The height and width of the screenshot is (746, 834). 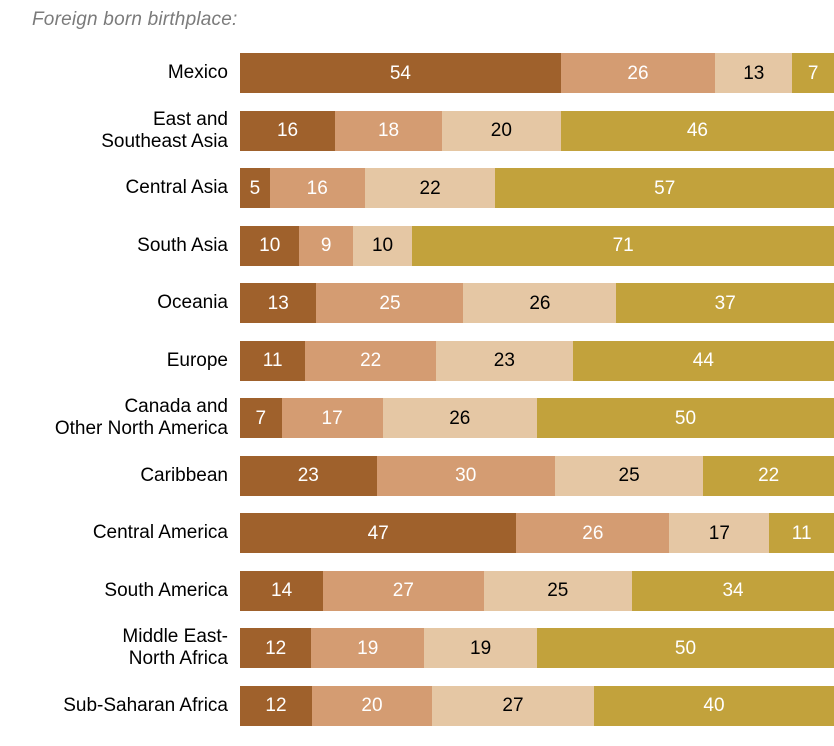 I want to click on category-label: Oceania, so click(x=192, y=303).